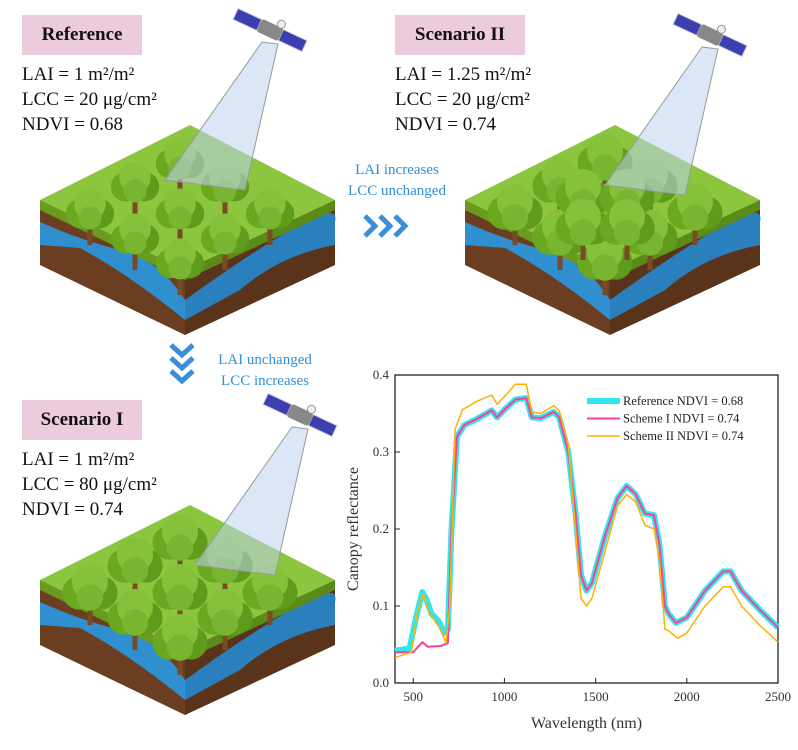 This screenshot has height=750, width=798. What do you see at coordinates (504, 696) in the screenshot?
I see `x-tick-label: 1000` at bounding box center [504, 696].